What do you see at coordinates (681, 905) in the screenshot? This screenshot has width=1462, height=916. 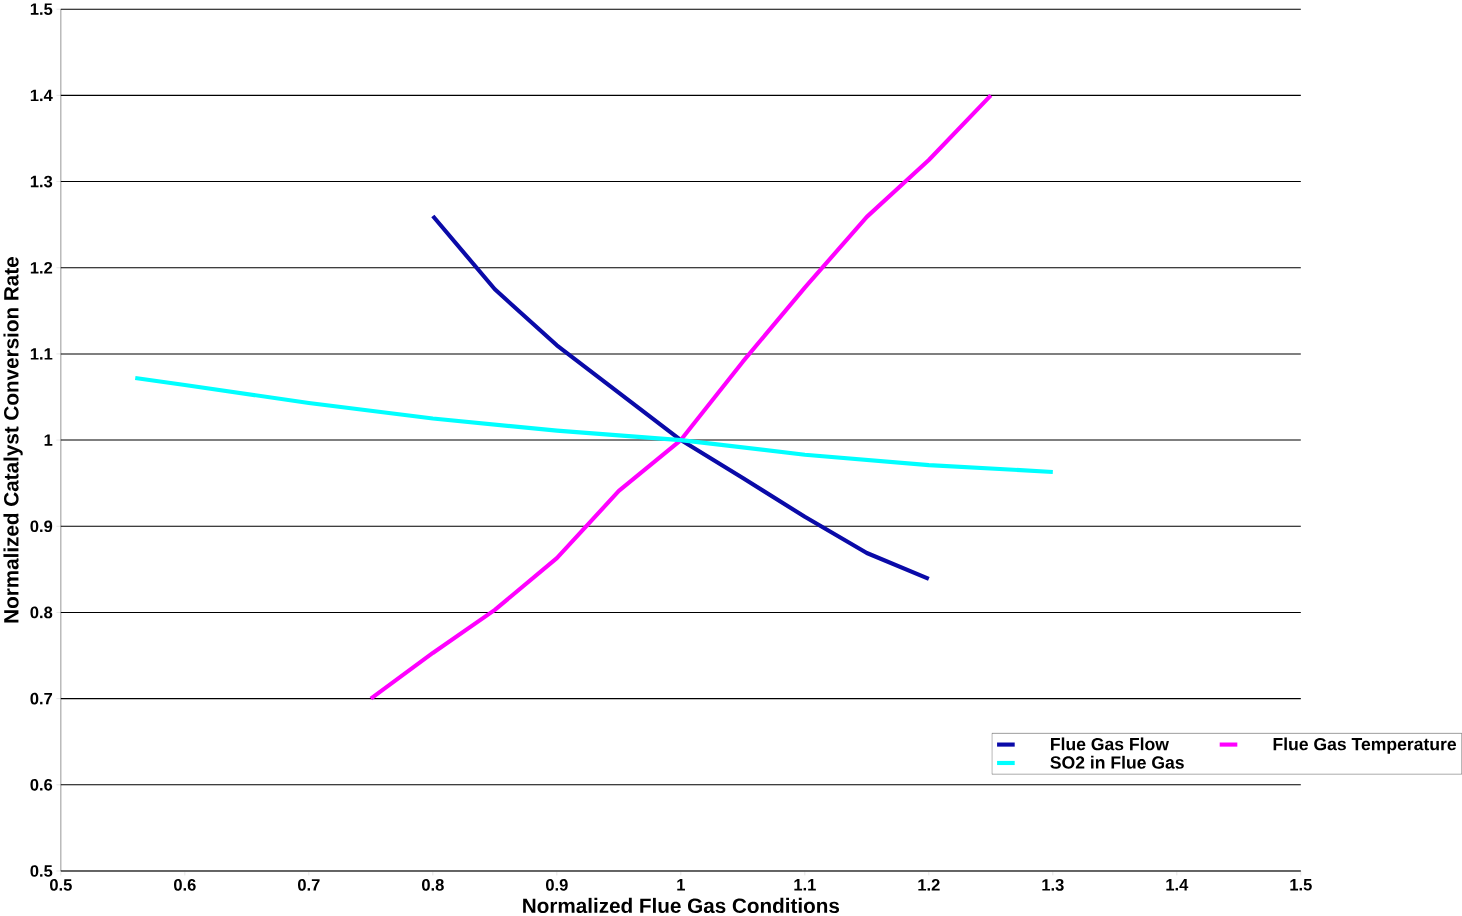 I see `x-axis-title: Normalized Flue Gas Conditions` at bounding box center [681, 905].